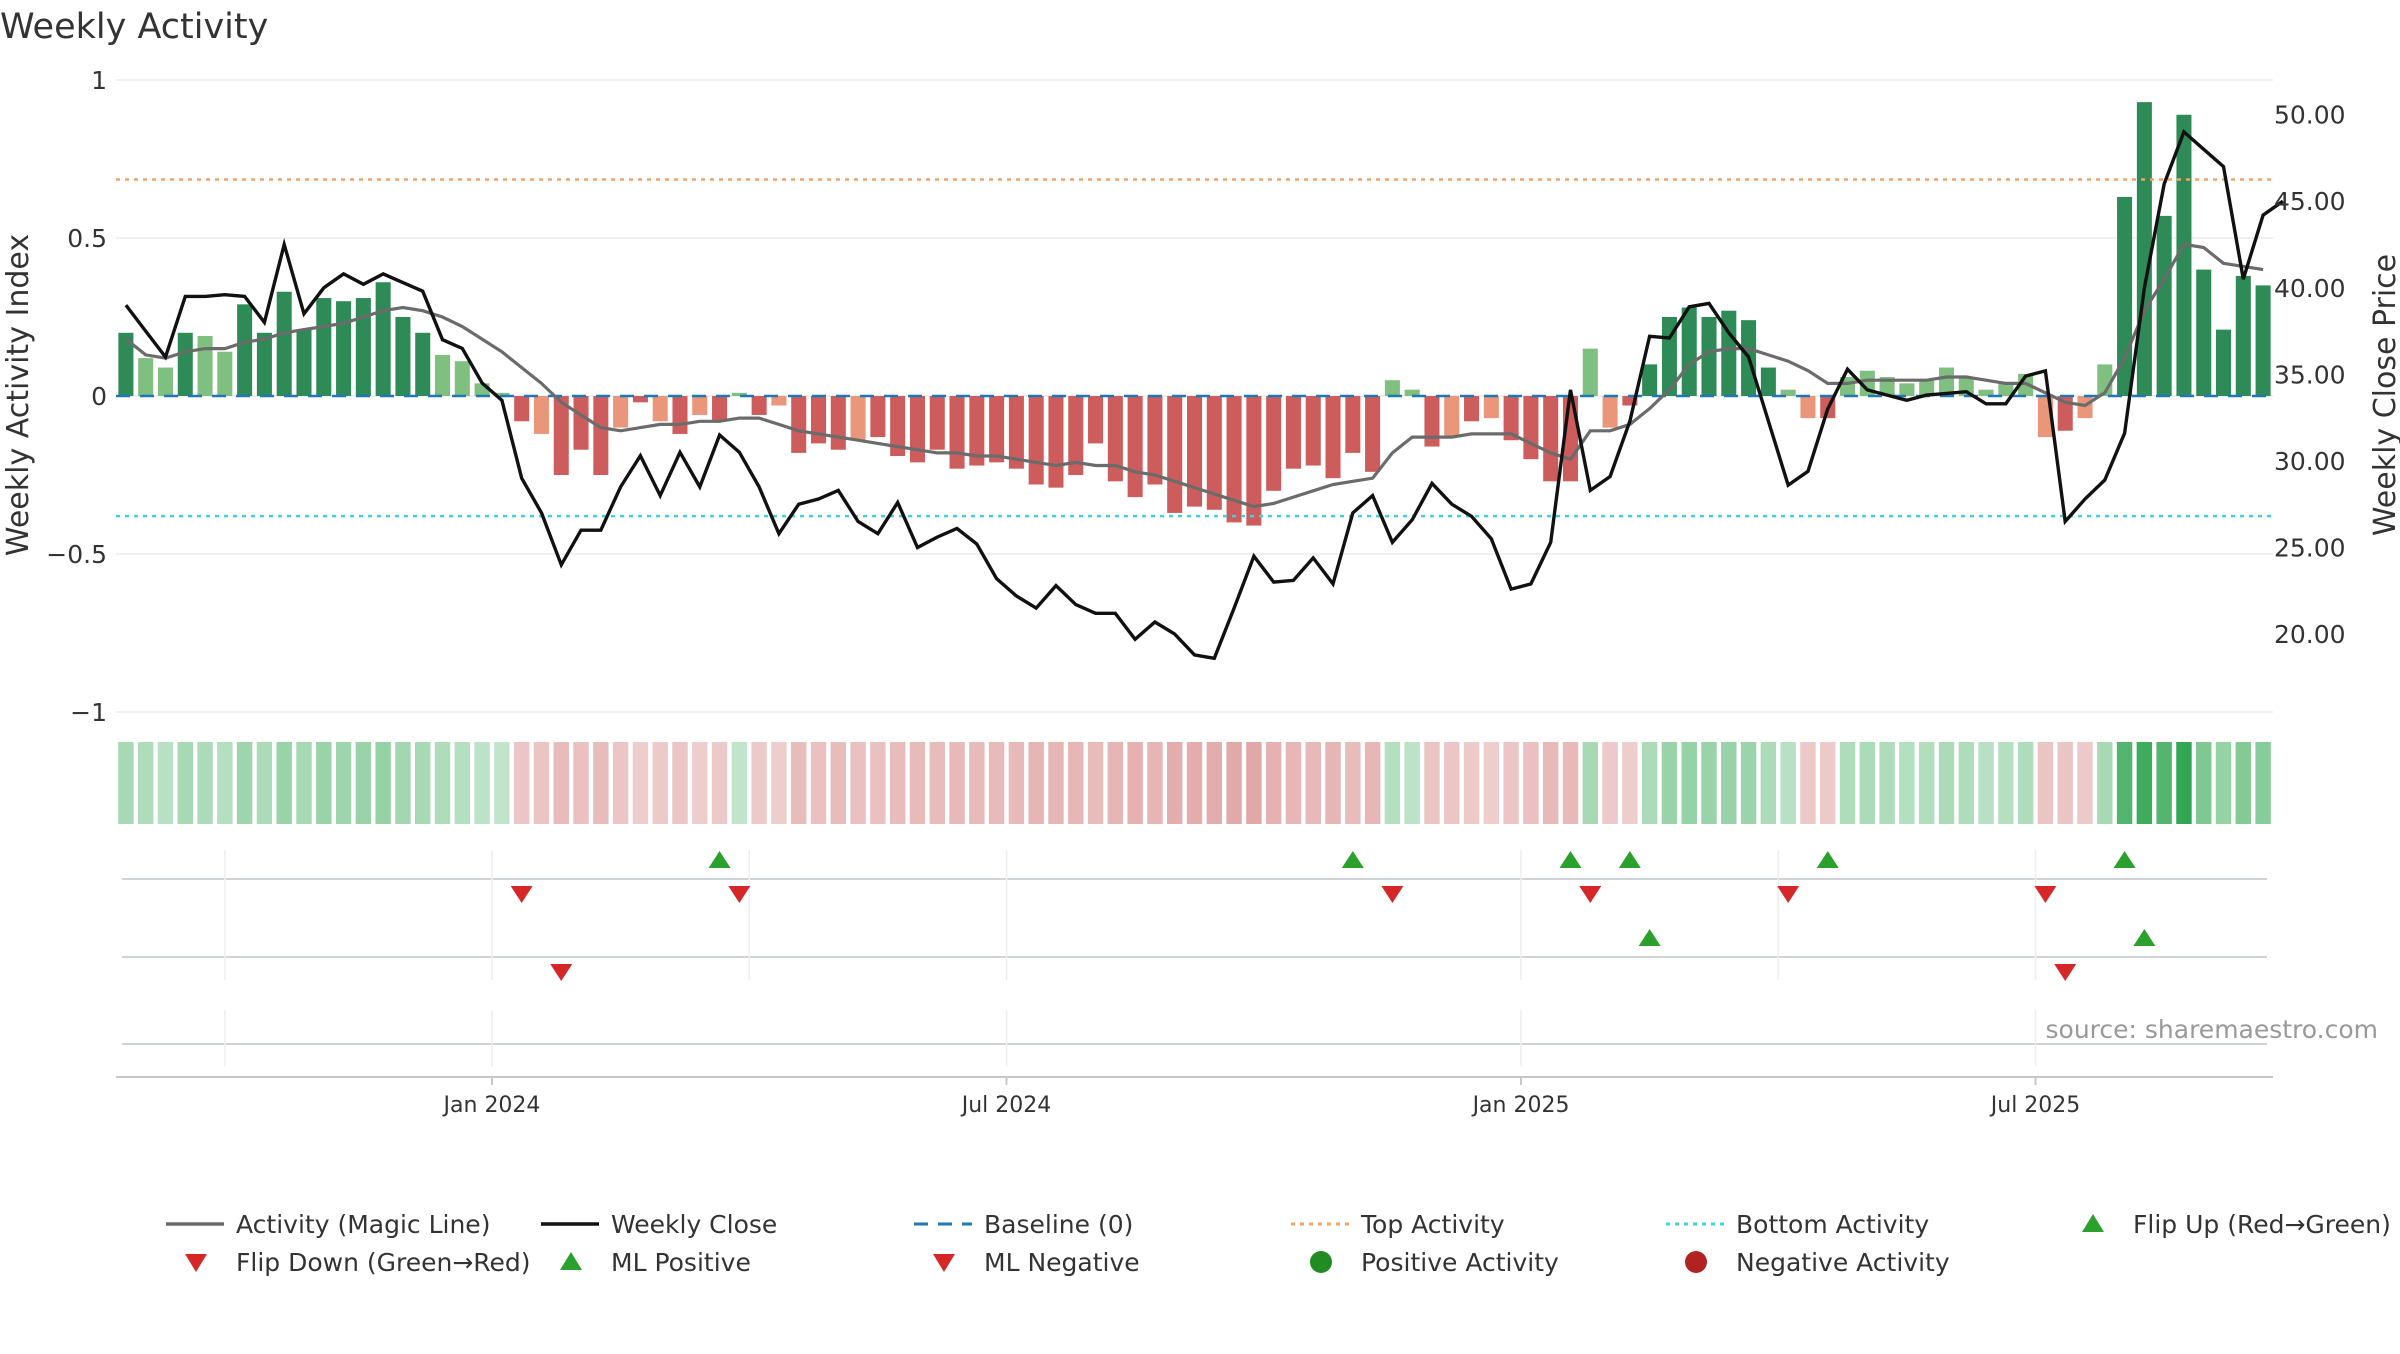 Image resolution: width=2400 pixels, height=1354 pixels. I want to click on legend-label: Flip Up (Red→Green), so click(2262, 1224).